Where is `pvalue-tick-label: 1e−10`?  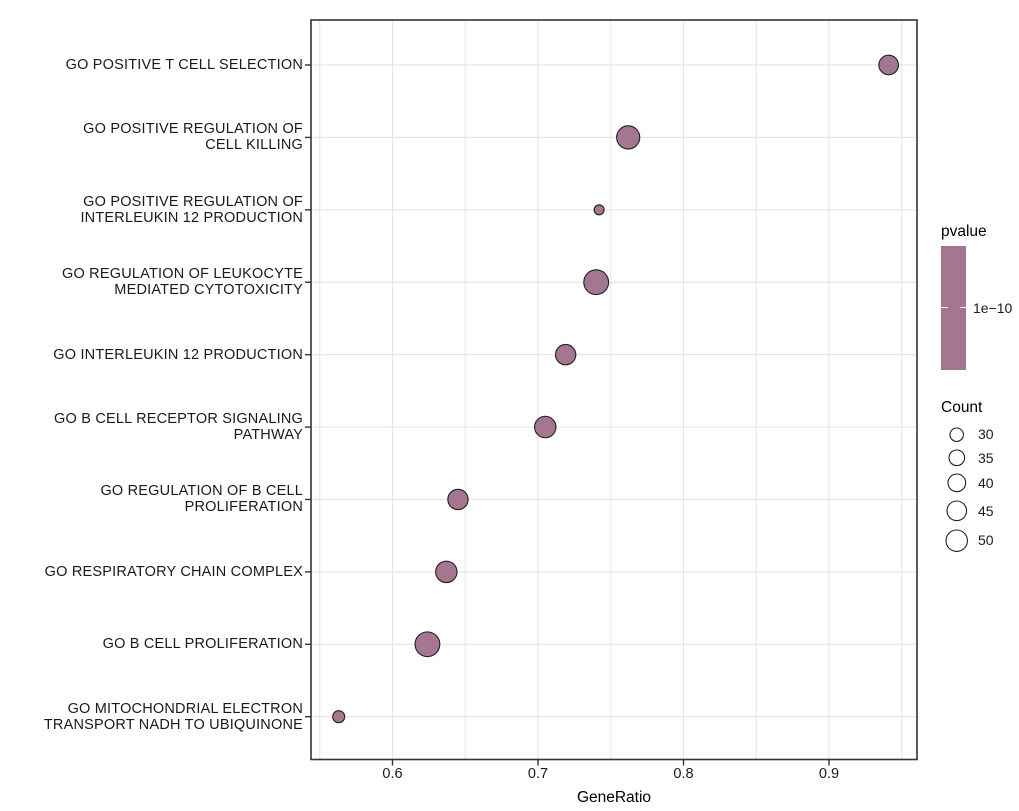 pvalue-tick-label: 1e−10 is located at coordinates (993, 307).